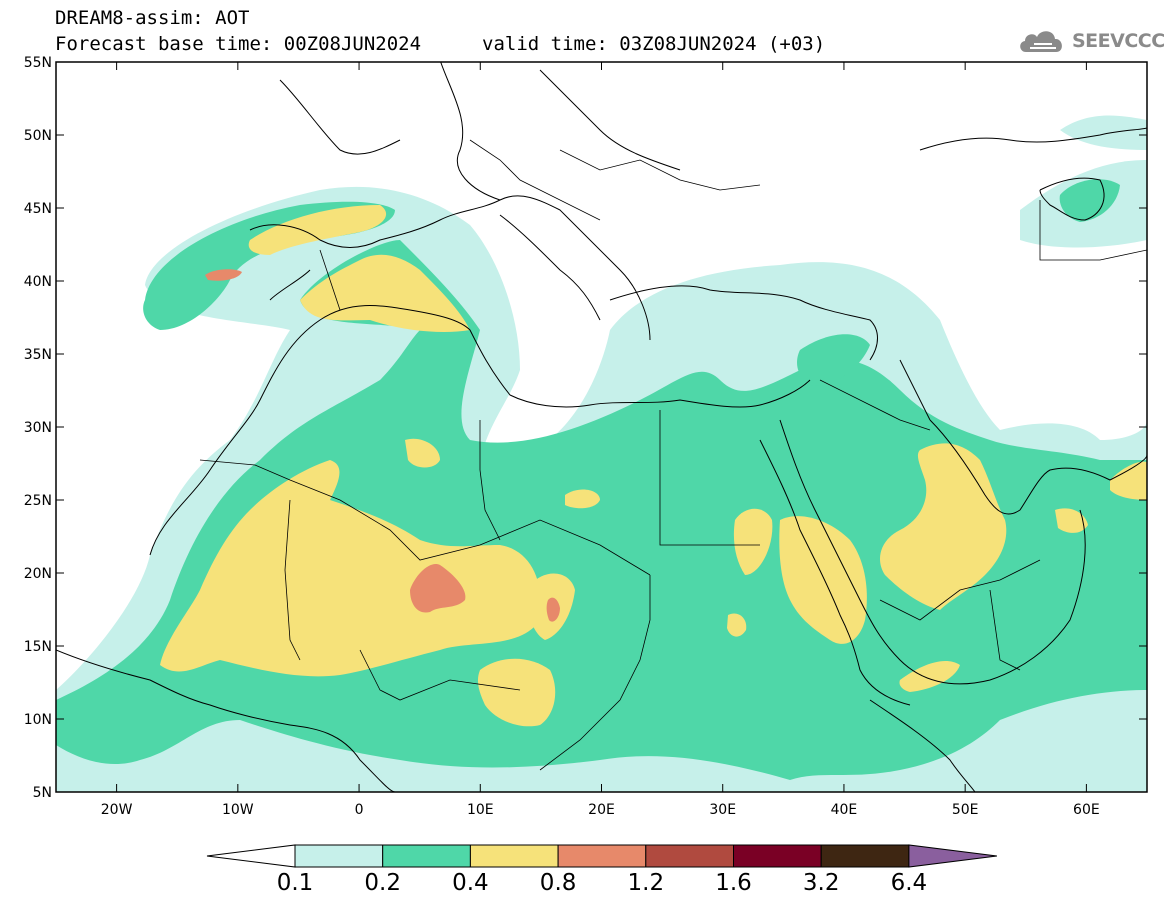 The image size is (1165, 905). I want to click on colorbar-label: 0.8, so click(558, 883).